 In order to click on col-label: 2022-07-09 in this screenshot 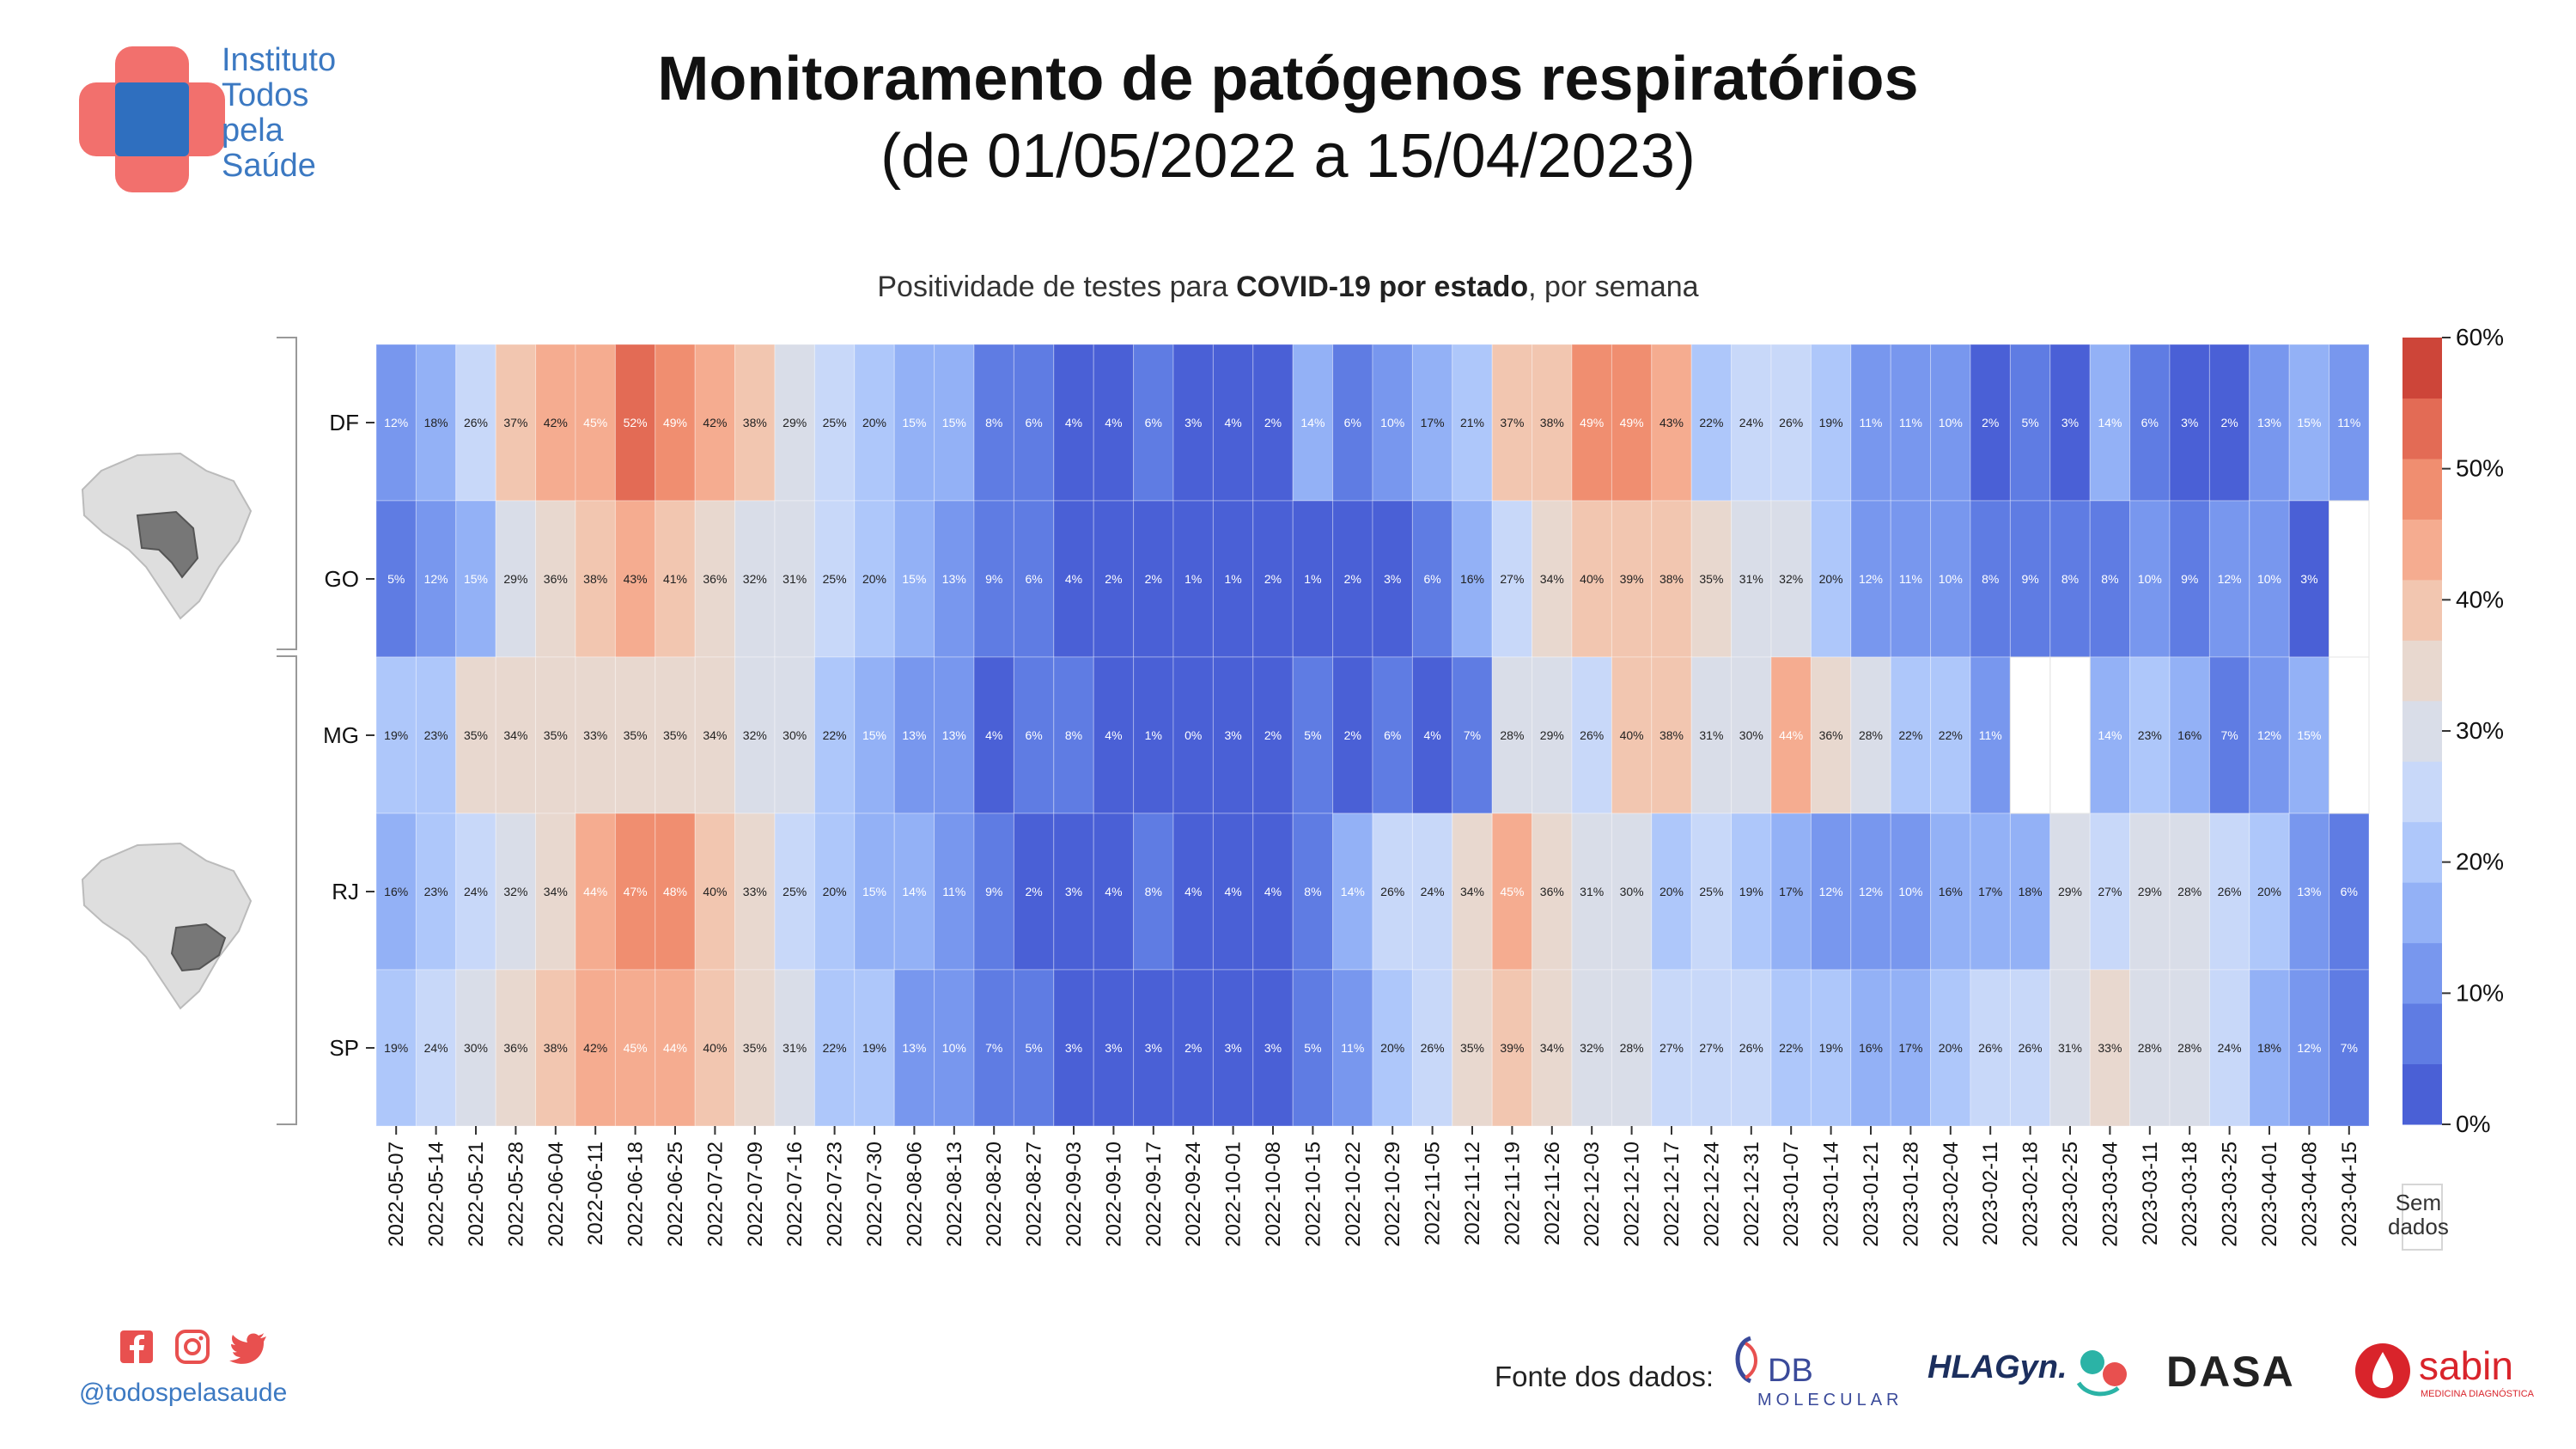, I will do `click(755, 1194)`.